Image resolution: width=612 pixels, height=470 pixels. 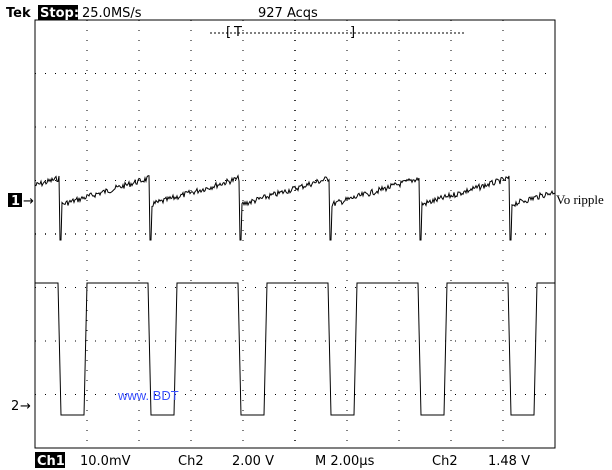 I want to click on watermark: www. BDT, so click(x=148, y=395).